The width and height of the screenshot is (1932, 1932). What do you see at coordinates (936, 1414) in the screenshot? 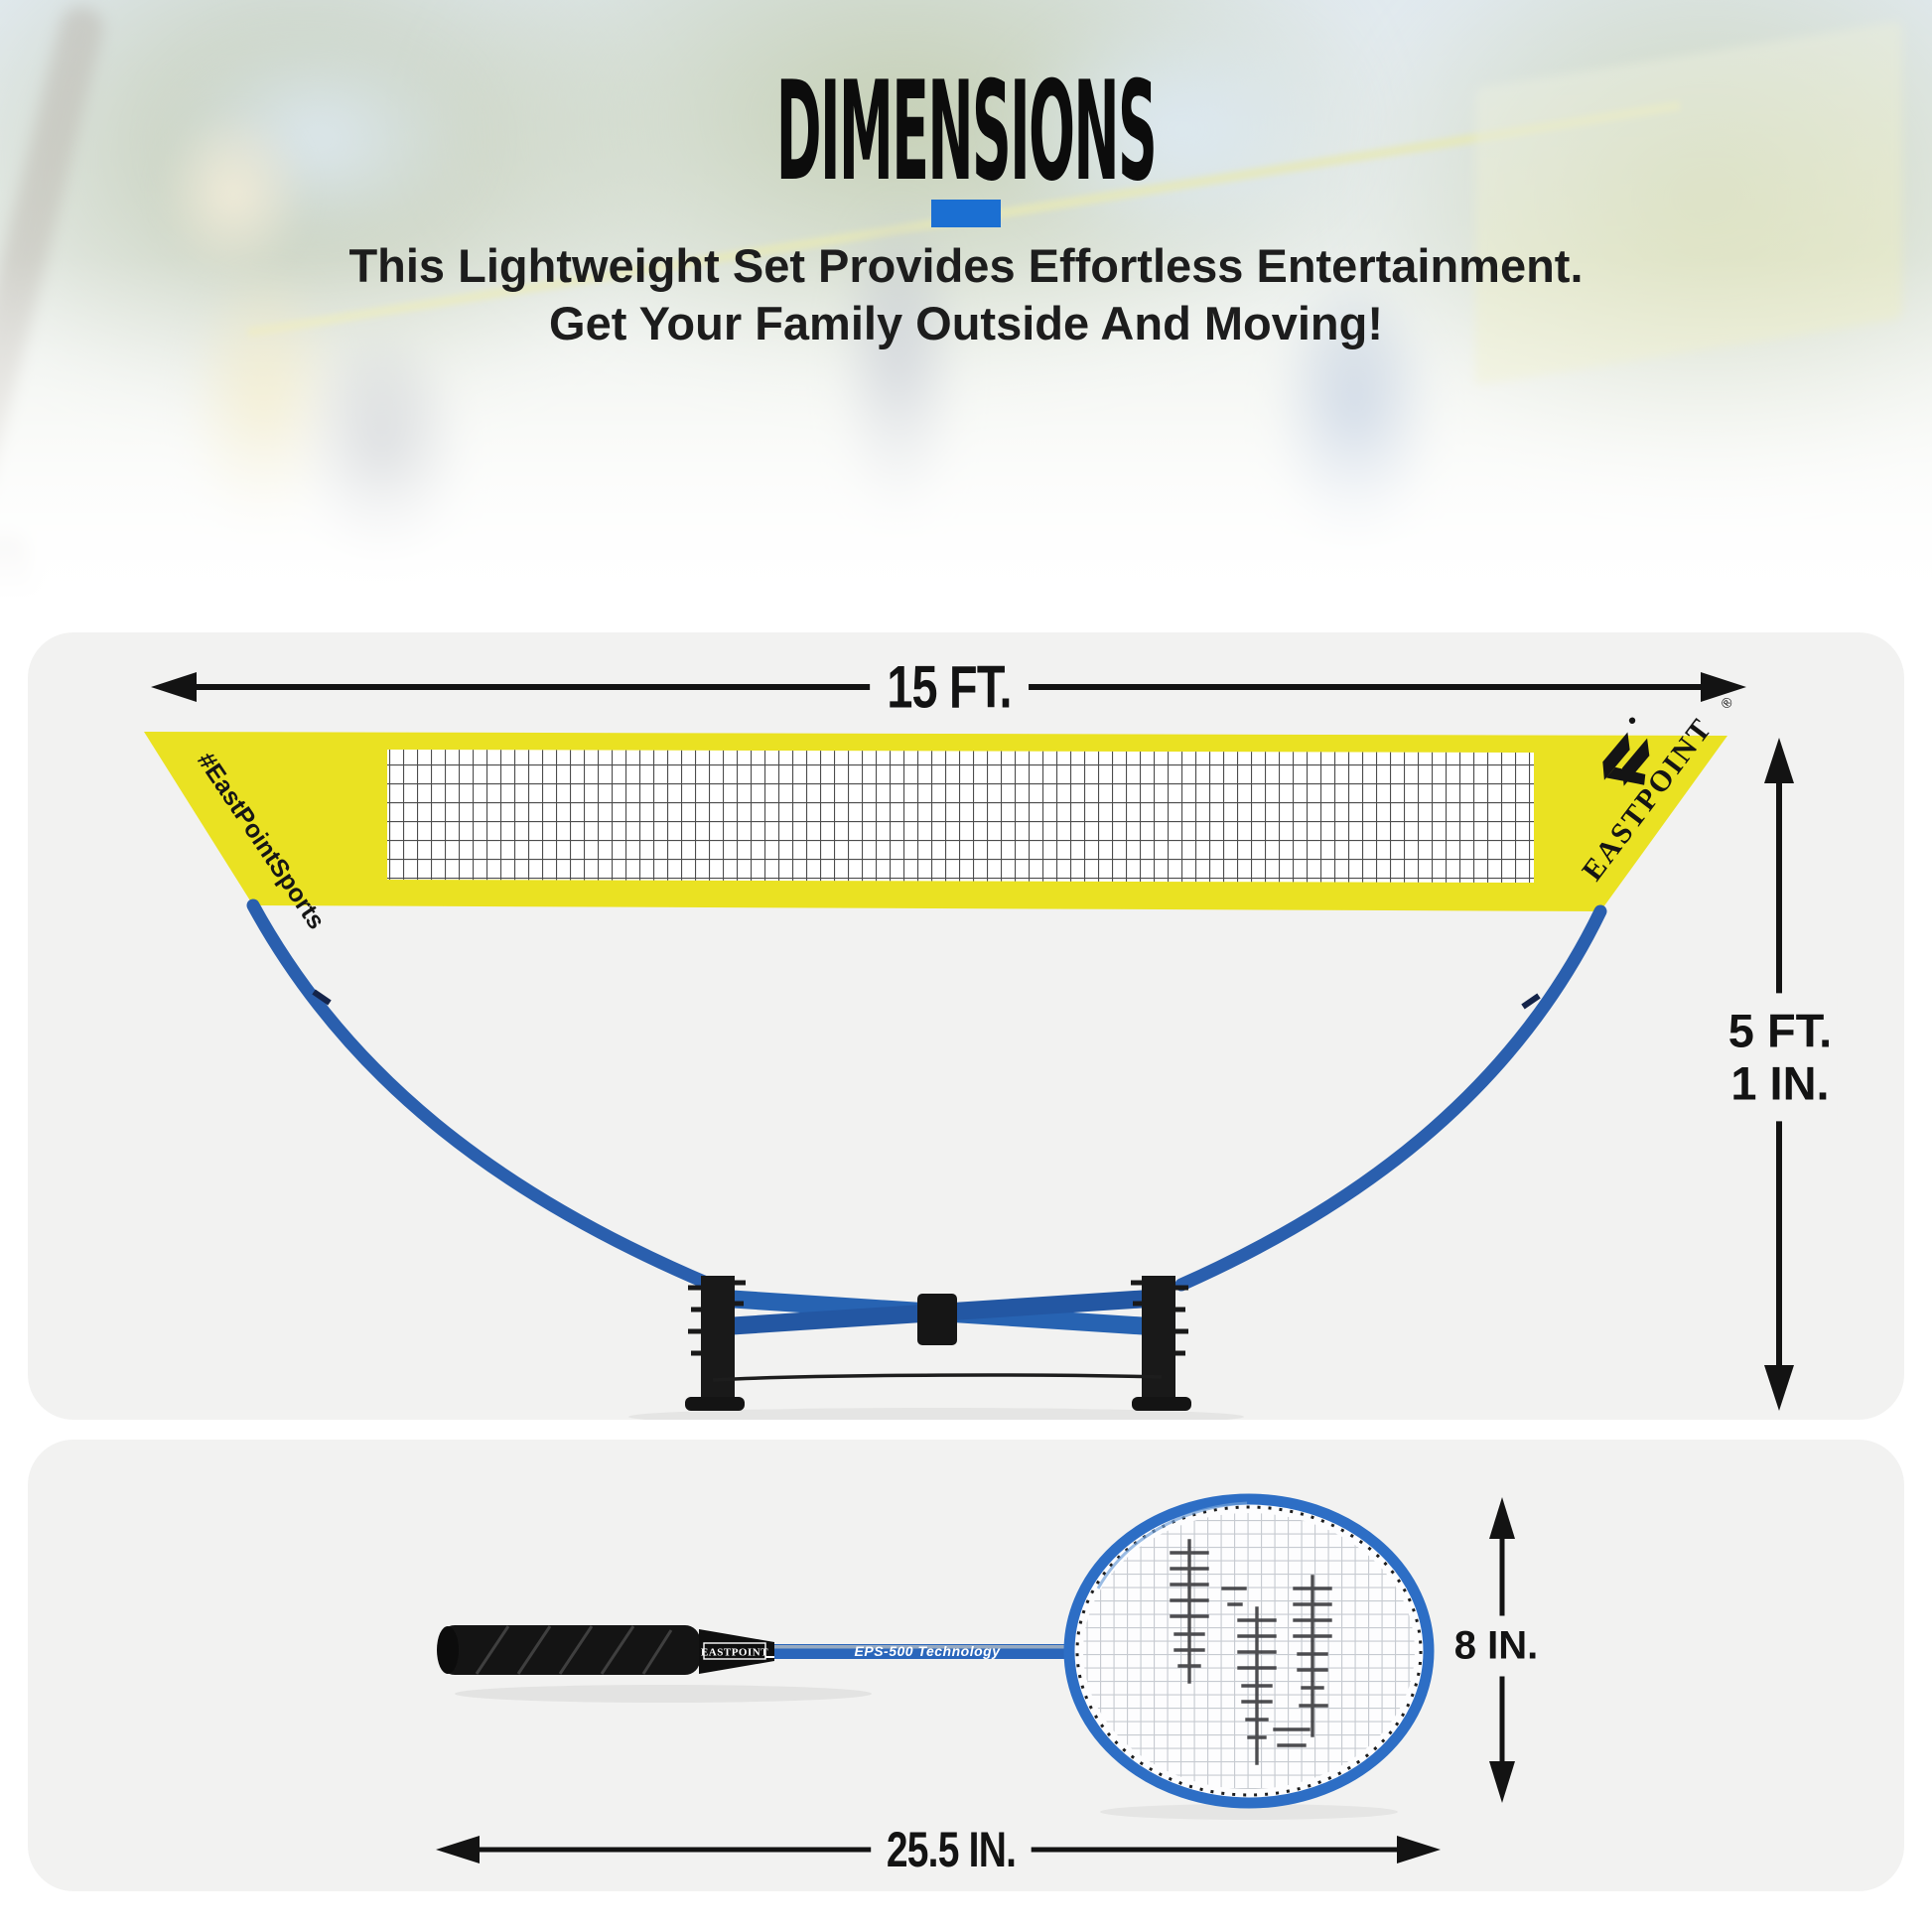
I see `net-base-shadow` at bounding box center [936, 1414].